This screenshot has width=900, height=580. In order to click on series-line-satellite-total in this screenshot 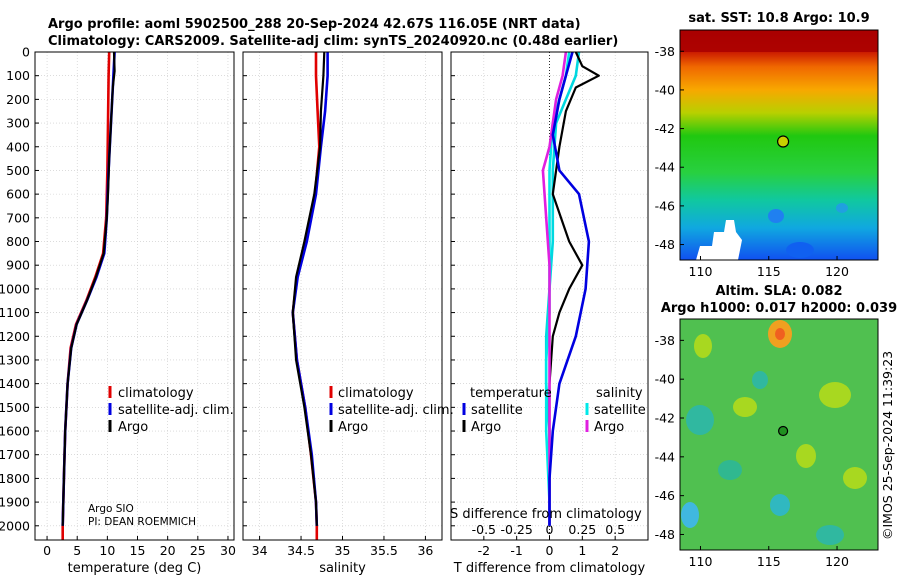, I will do `click(569, 288)`.